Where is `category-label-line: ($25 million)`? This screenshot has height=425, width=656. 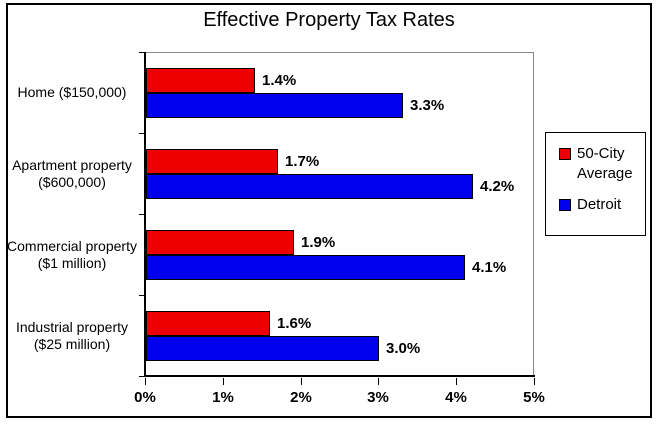 category-label-line: ($25 million) is located at coordinates (72, 343).